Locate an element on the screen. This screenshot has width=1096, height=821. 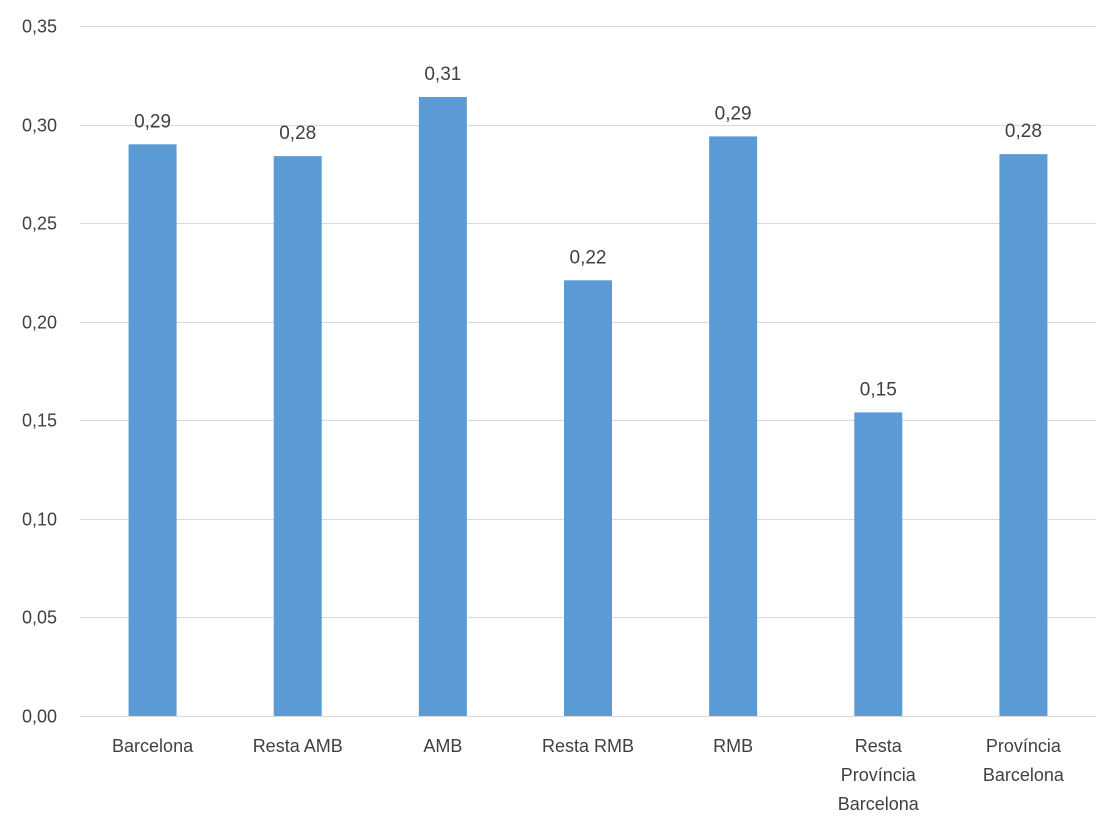
y-tick-label: 0,10 is located at coordinates (39, 520).